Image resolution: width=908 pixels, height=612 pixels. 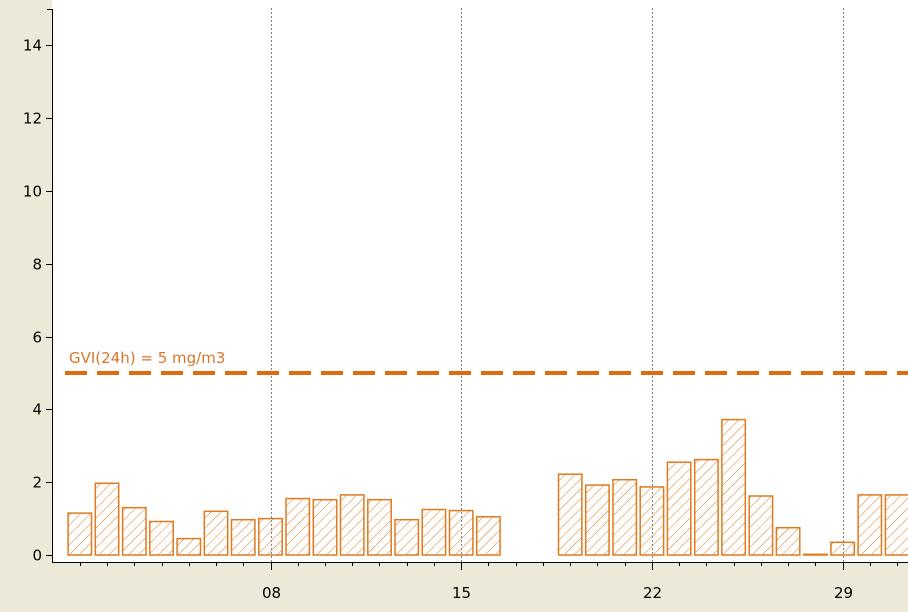 I want to click on y-tick-label: 8, so click(x=37, y=265).